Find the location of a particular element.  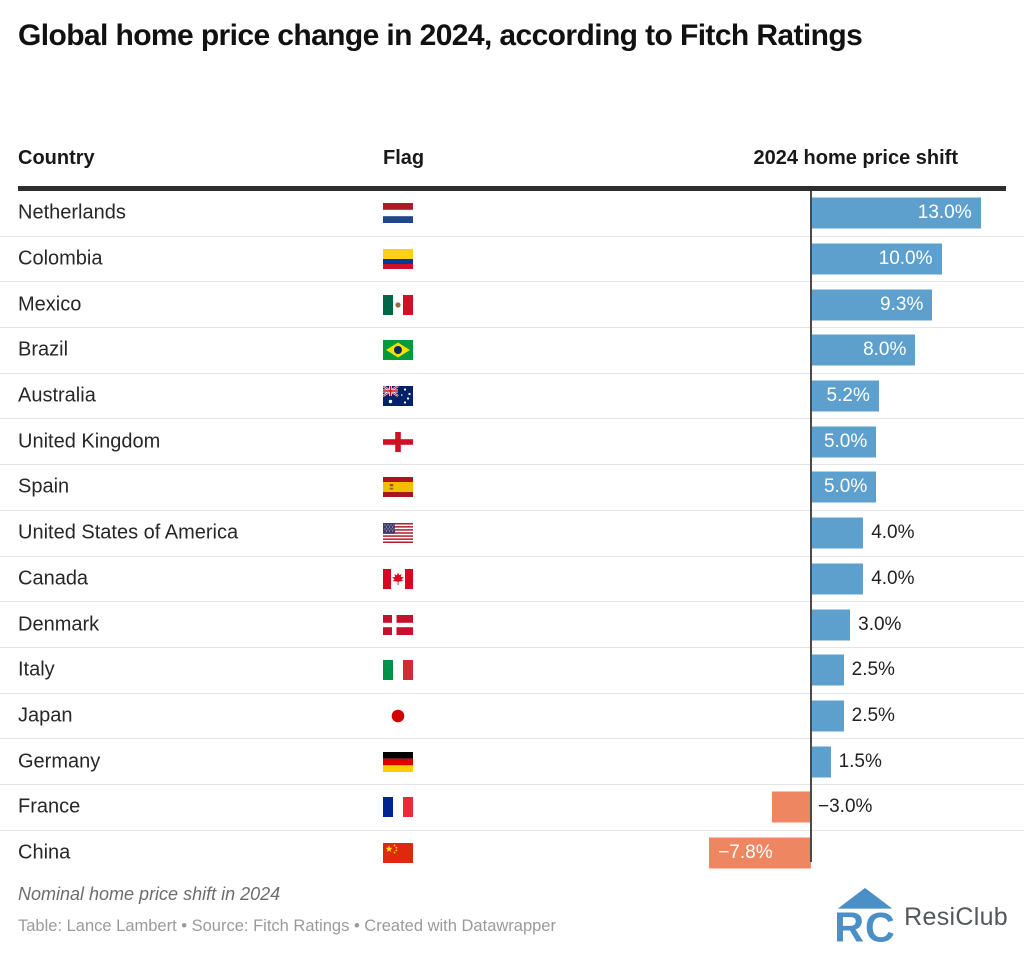

column-header-flag: Flag is located at coordinates (404, 158).